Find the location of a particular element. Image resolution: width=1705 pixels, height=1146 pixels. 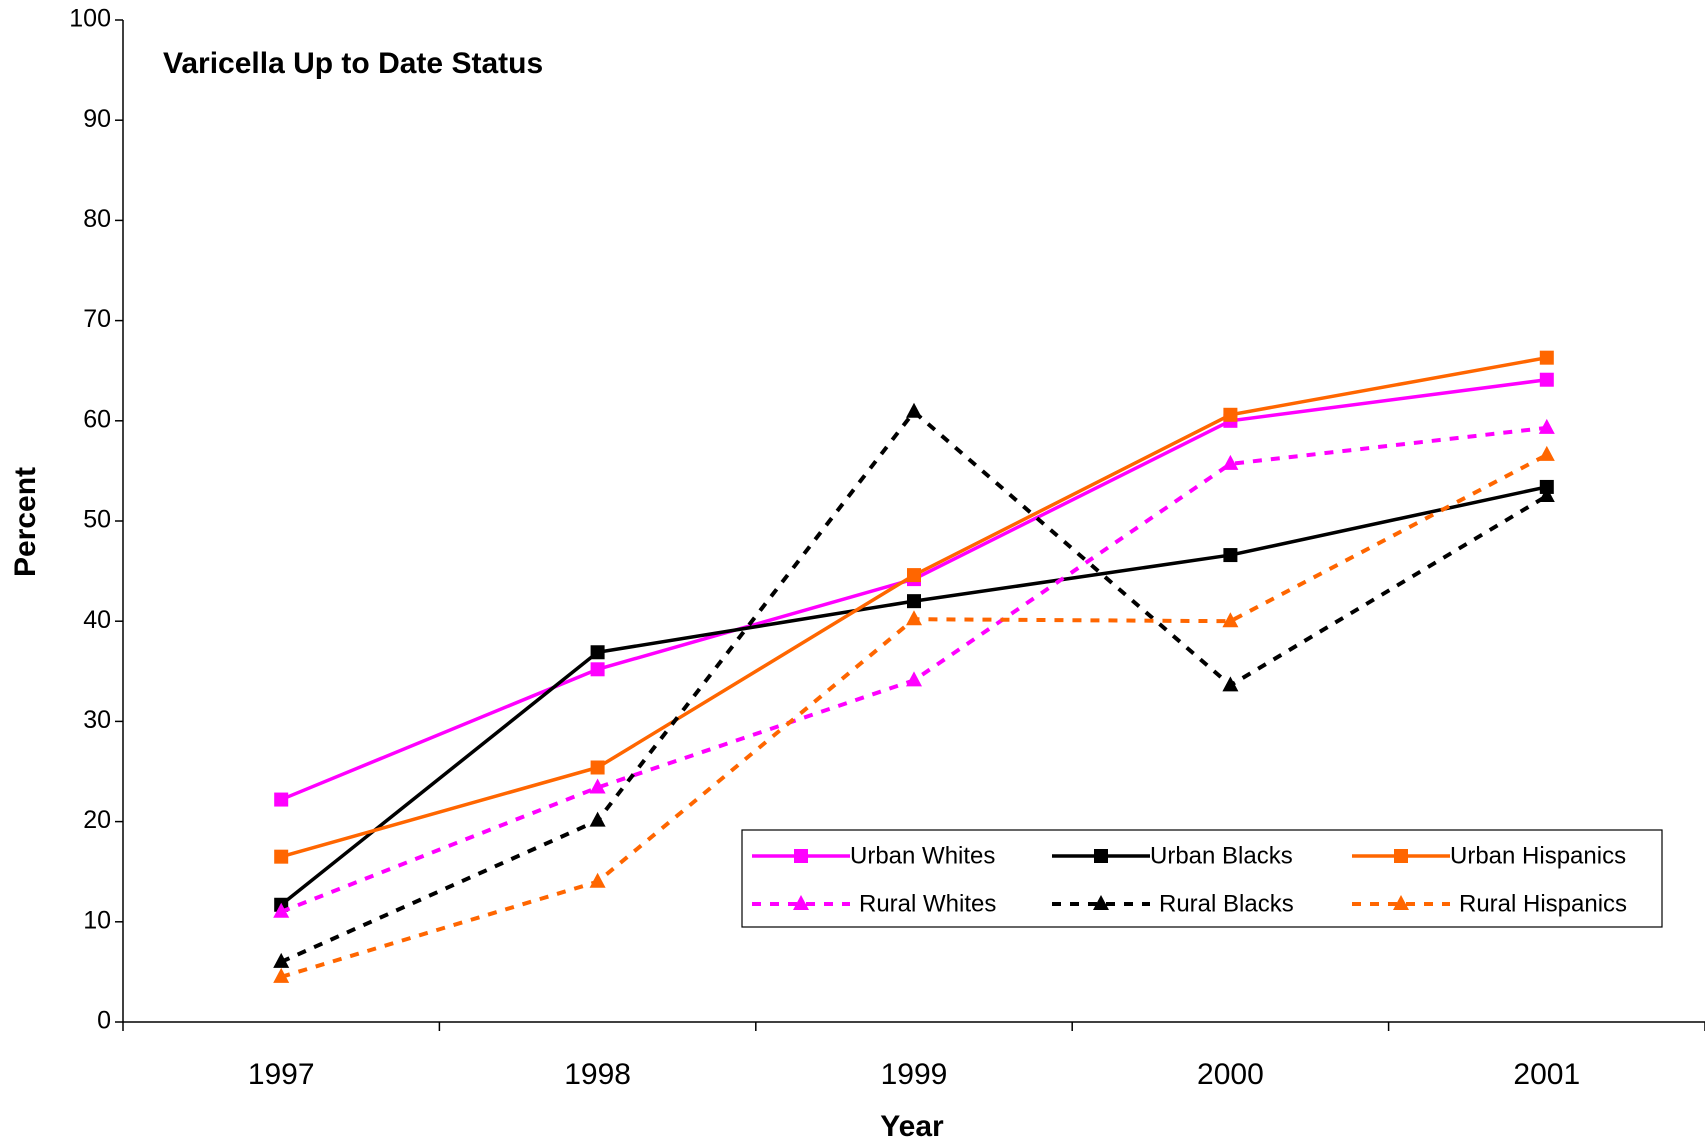

x-tick-label: 1999 is located at coordinates (914, 1074).